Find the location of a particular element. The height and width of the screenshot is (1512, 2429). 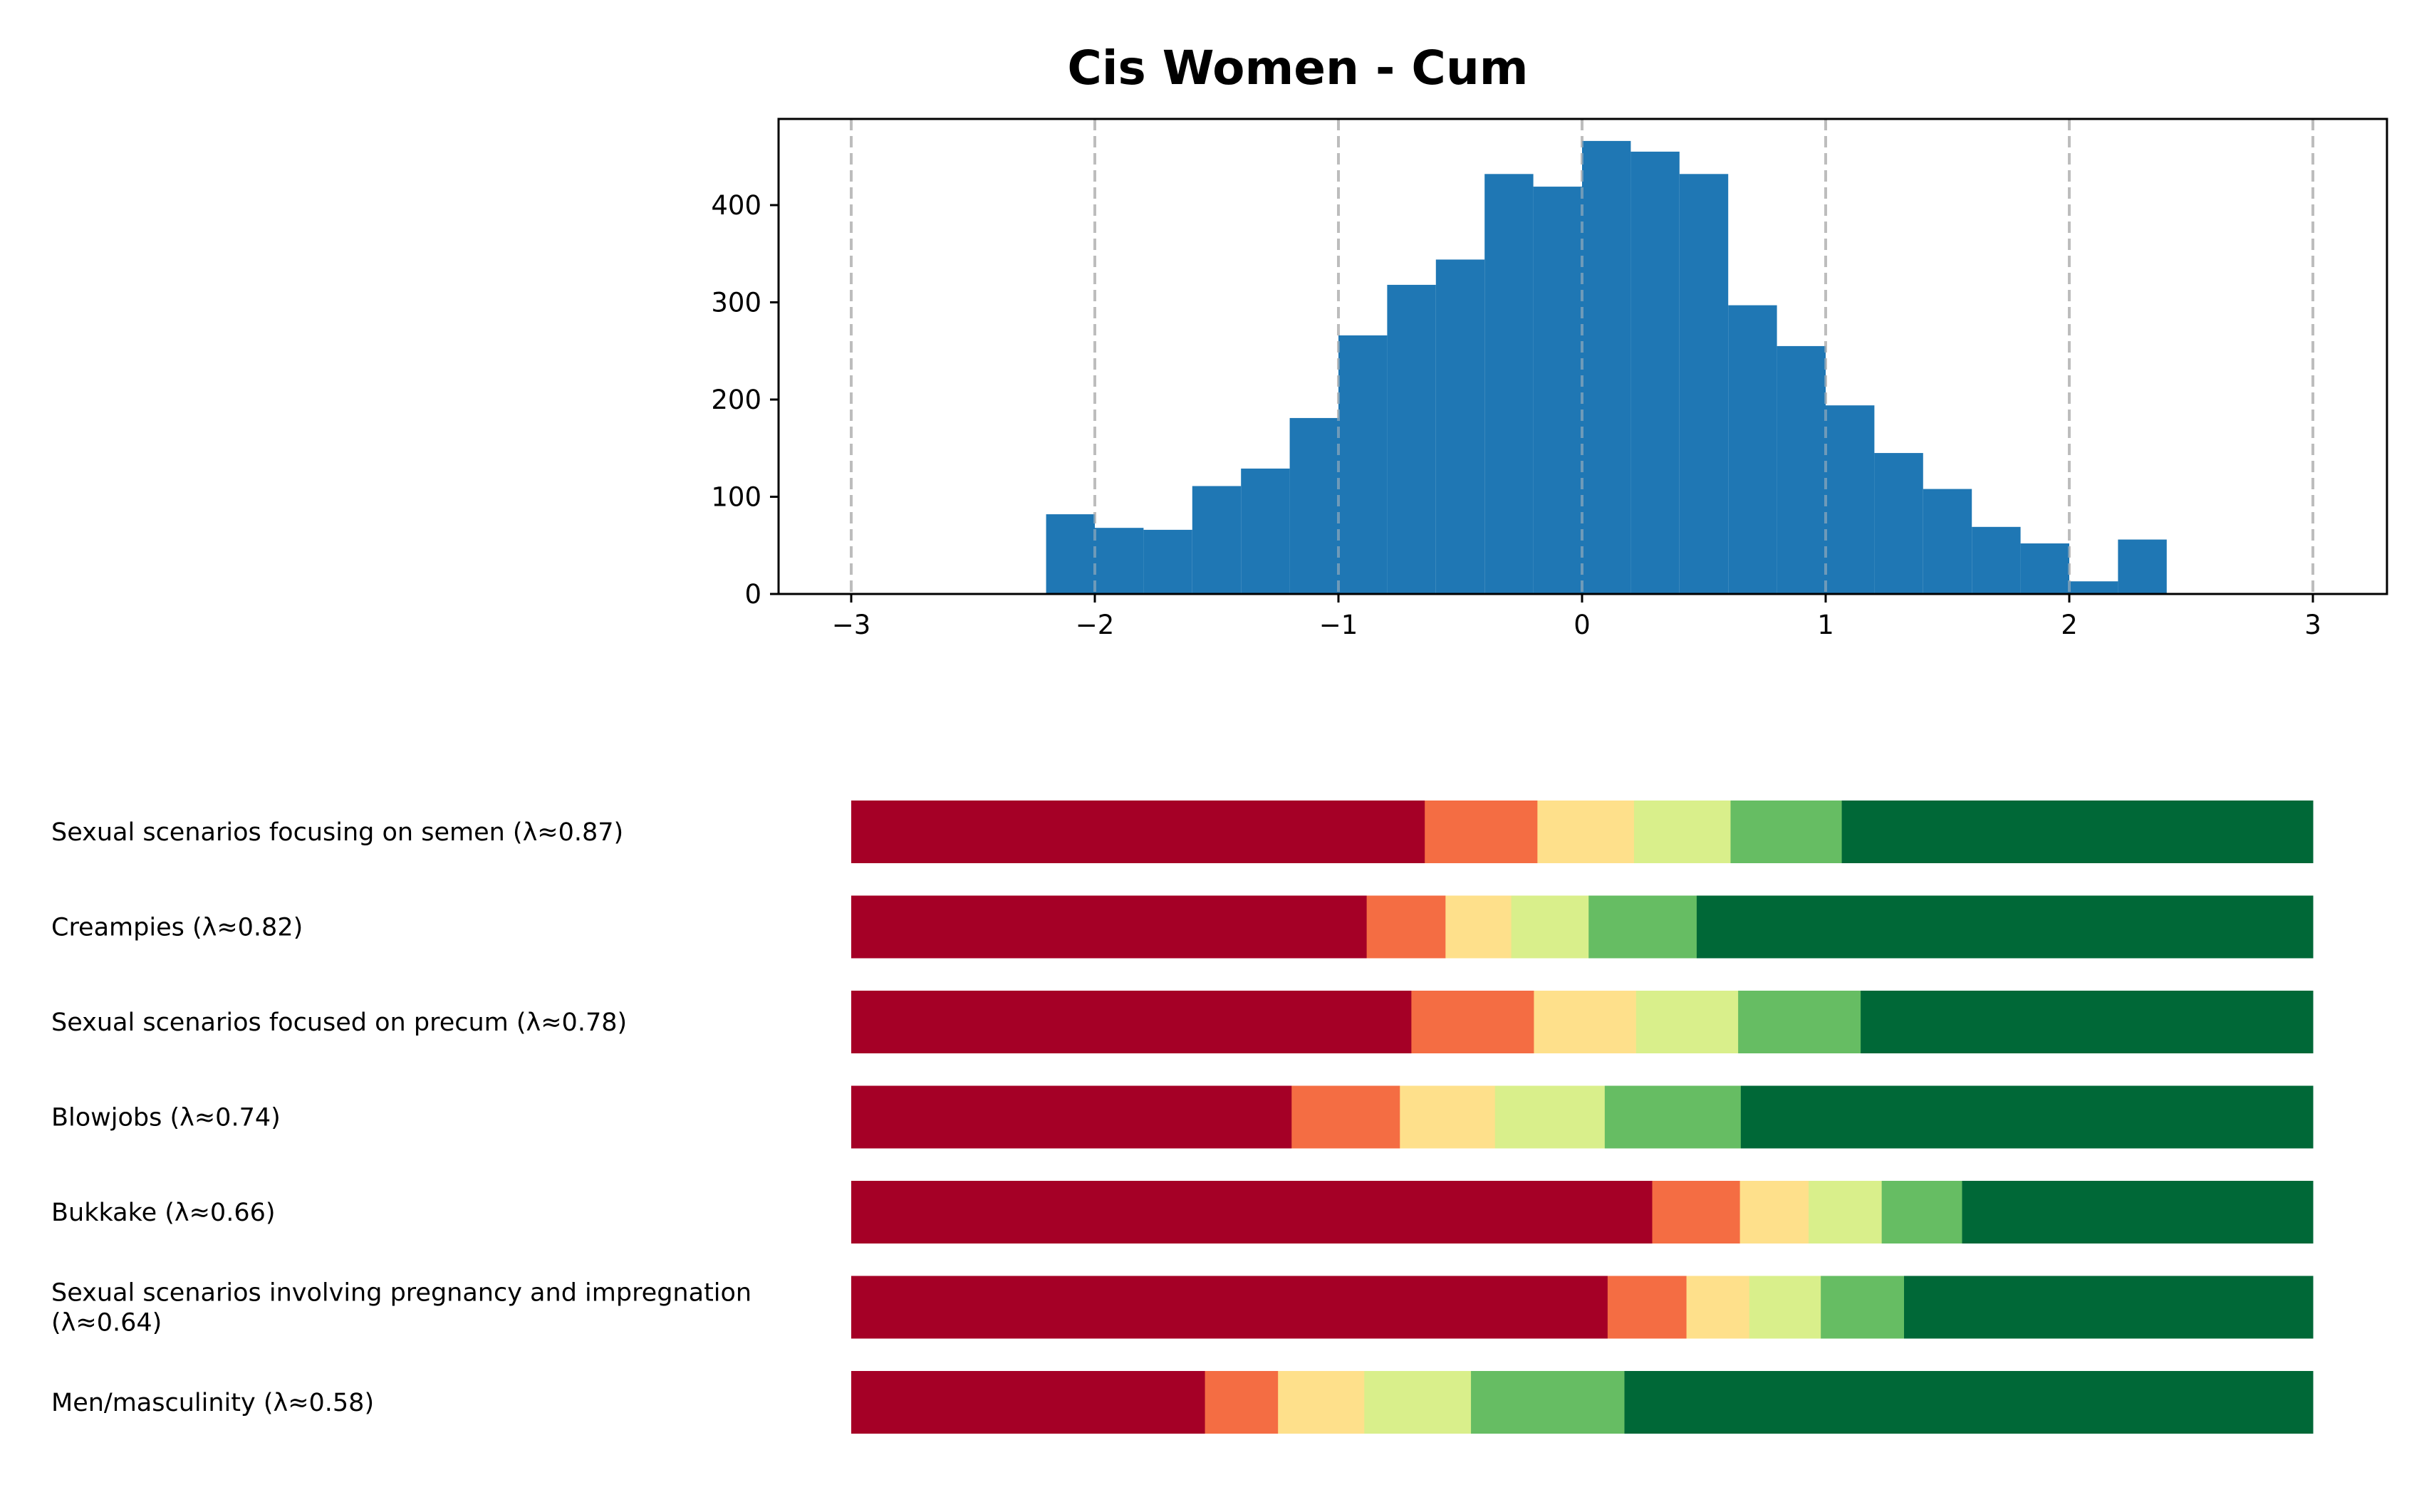

y-tick-label: 300 is located at coordinates (736, 303).